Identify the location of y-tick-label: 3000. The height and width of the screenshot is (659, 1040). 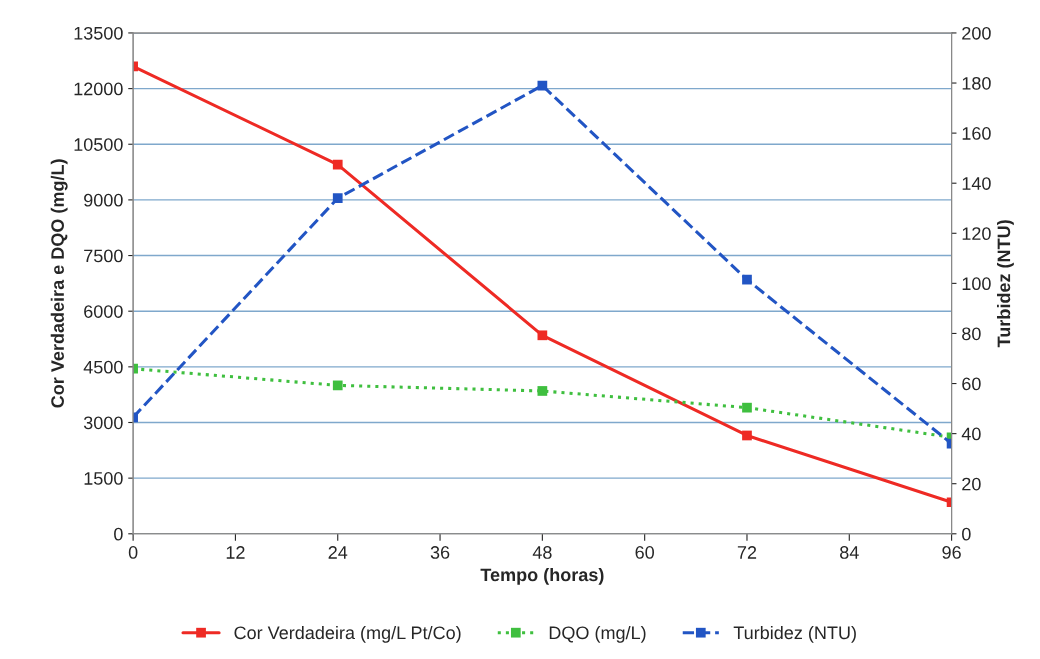
(103, 423).